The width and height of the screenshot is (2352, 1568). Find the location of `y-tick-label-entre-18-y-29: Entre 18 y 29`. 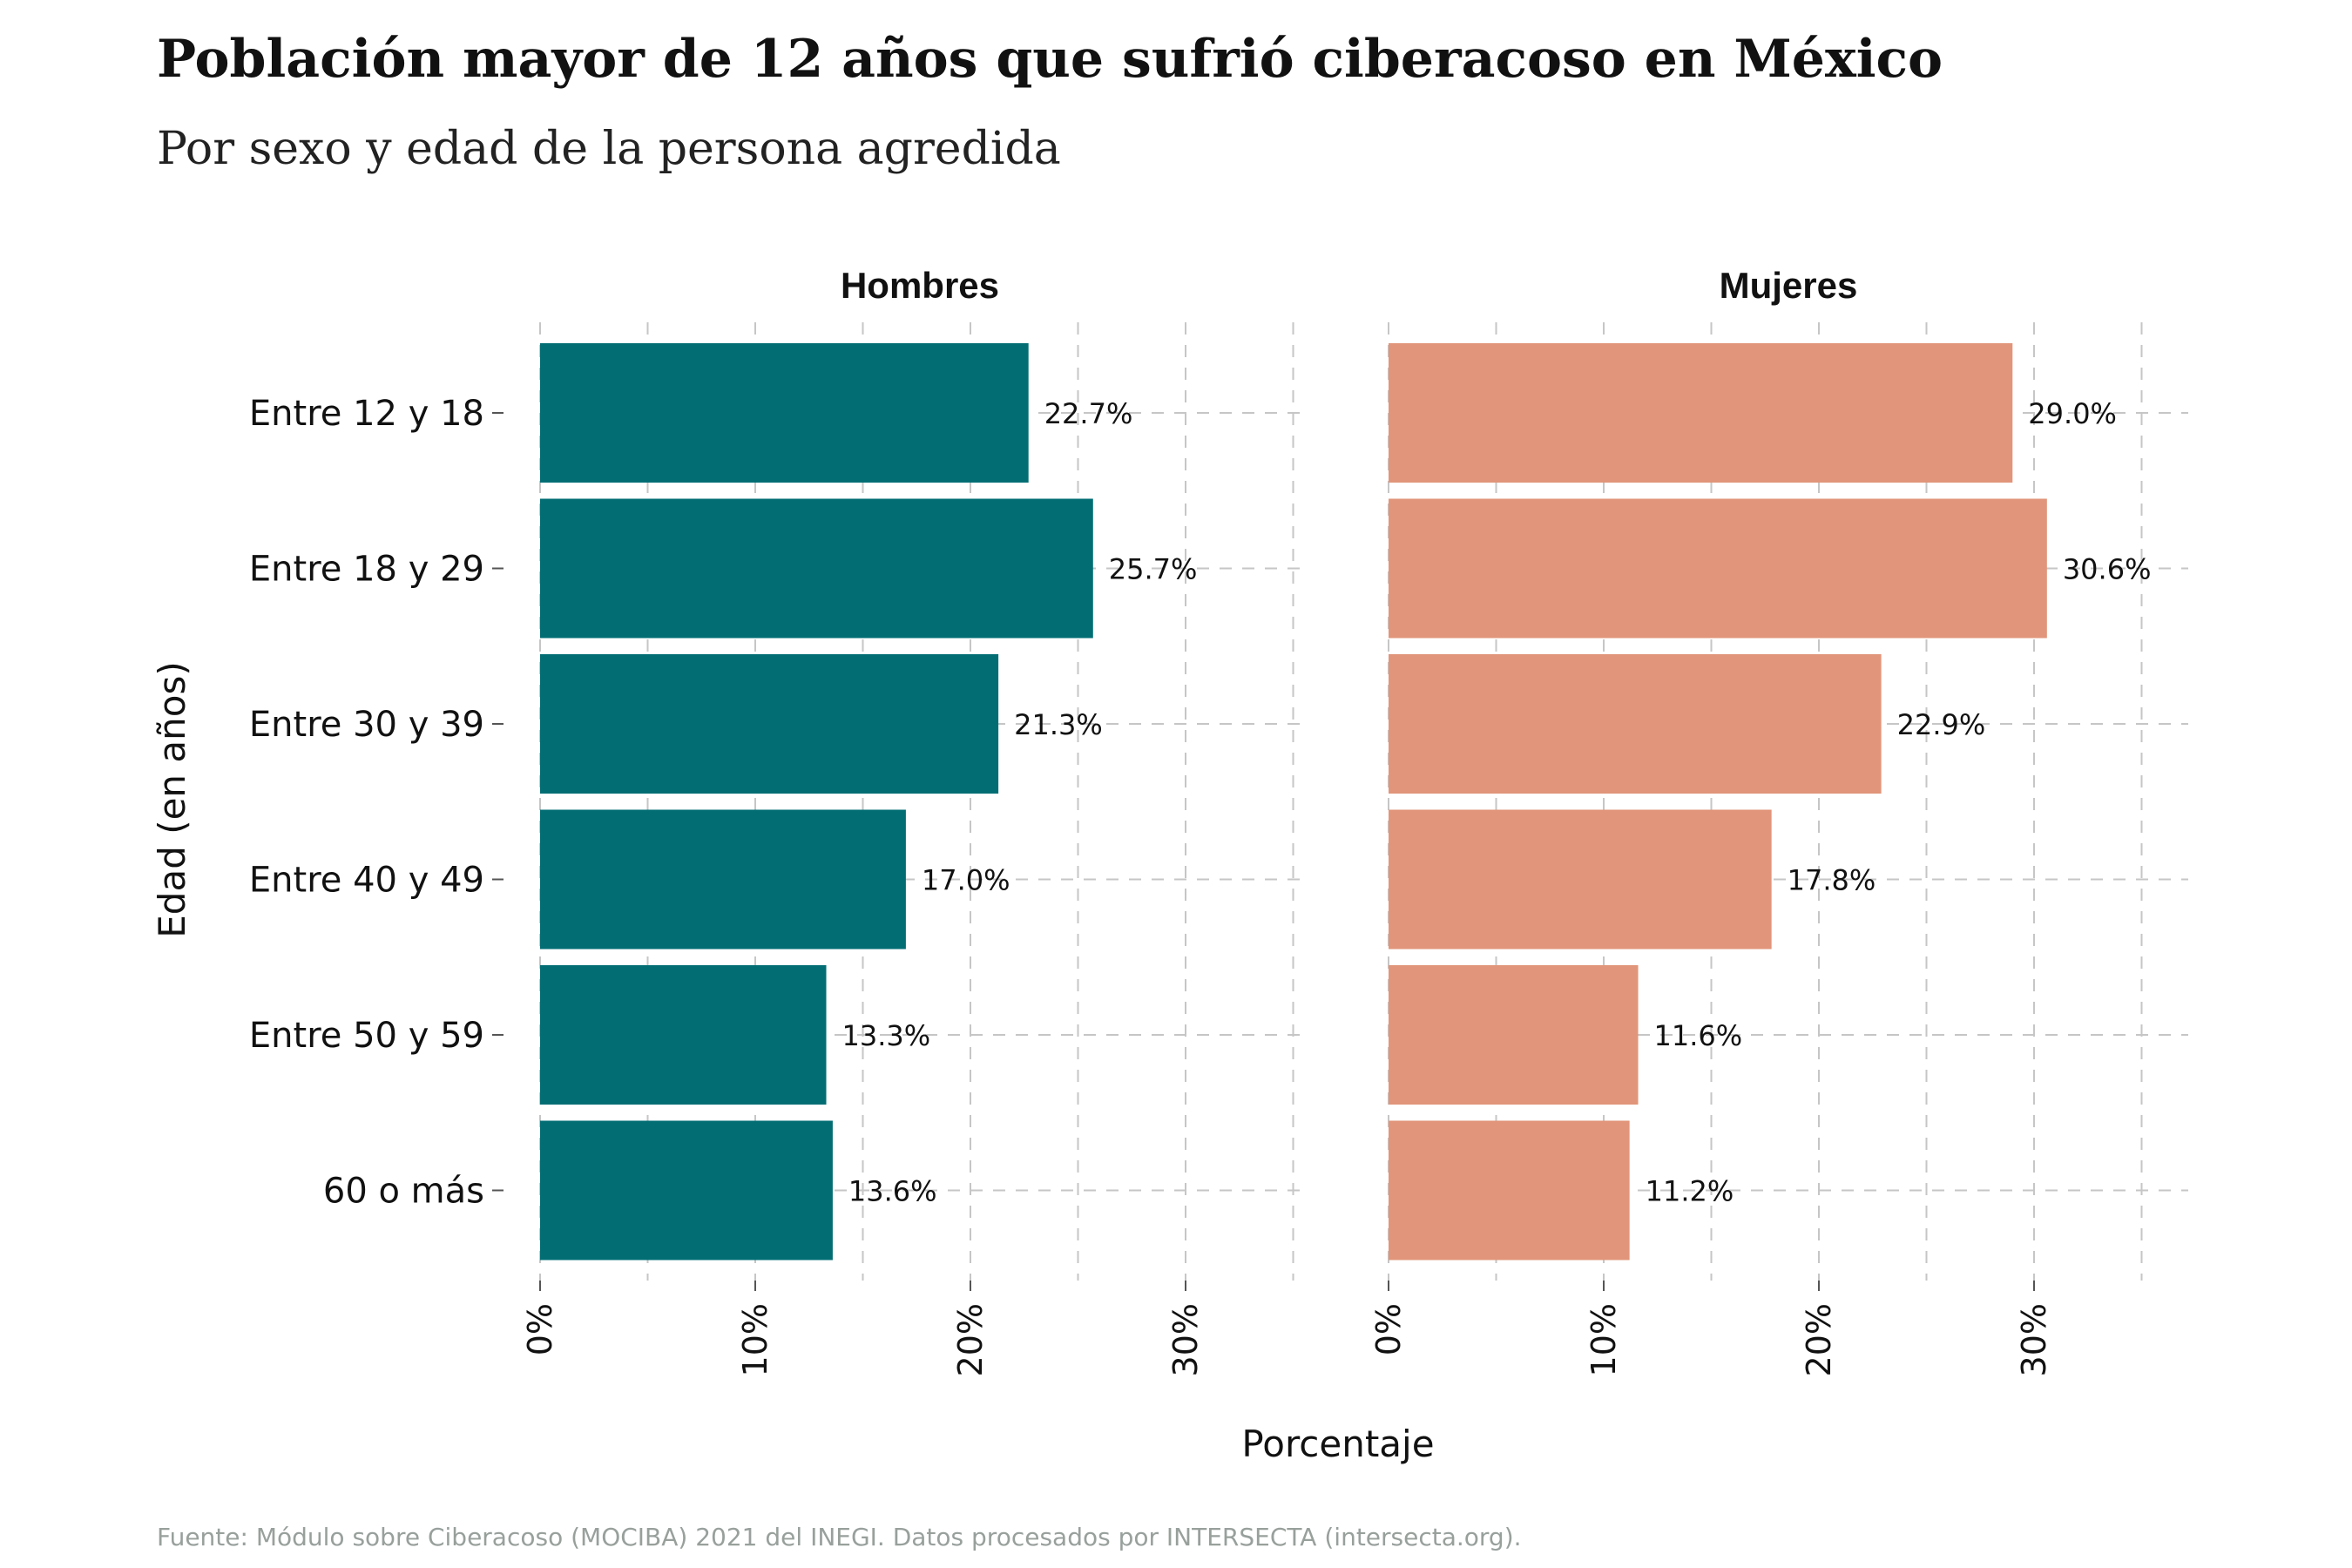

y-tick-label-entre-18-y-29: Entre 18 y 29 is located at coordinates (366, 570).